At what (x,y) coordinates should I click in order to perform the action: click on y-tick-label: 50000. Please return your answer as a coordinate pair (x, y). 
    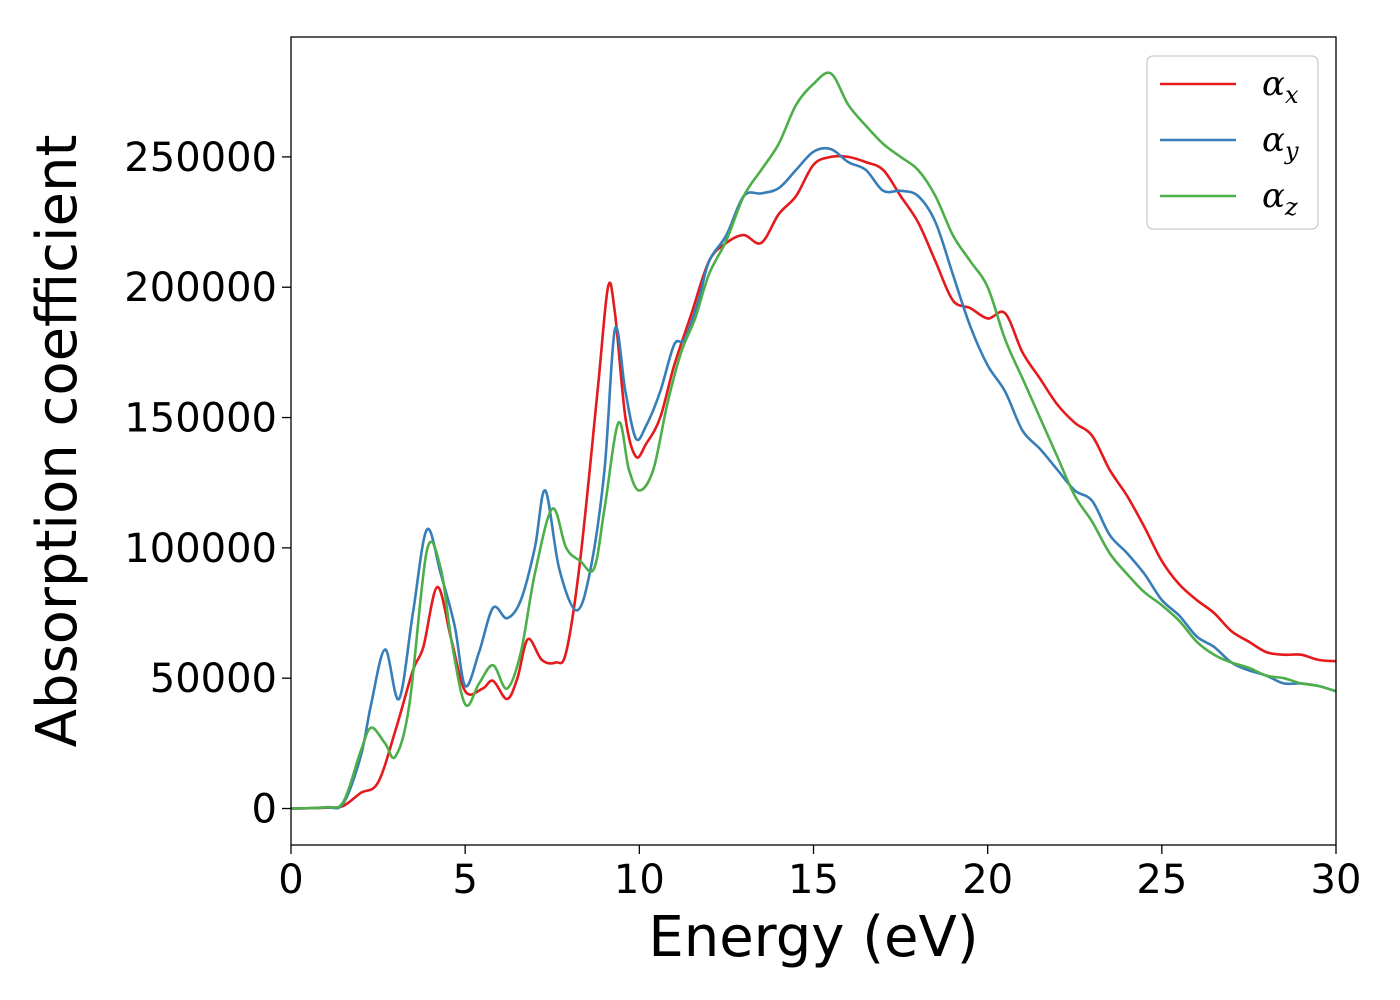
    Looking at the image, I should click on (213, 679).